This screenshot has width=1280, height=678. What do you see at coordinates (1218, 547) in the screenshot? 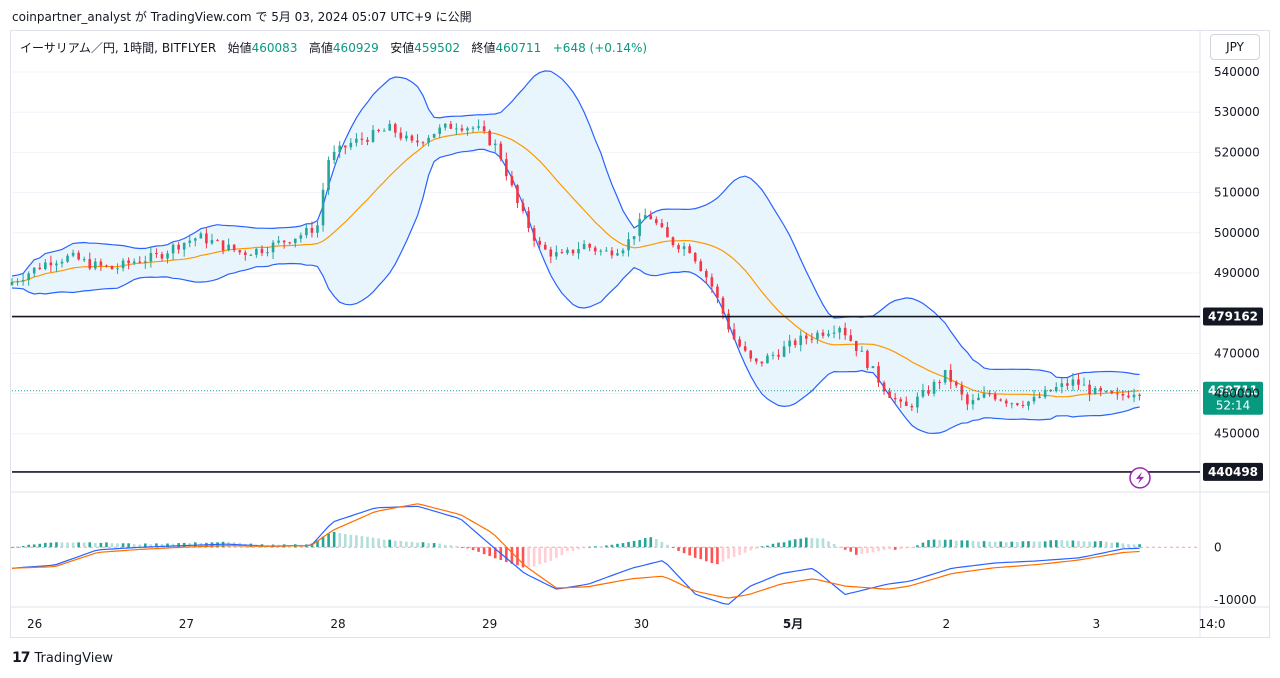
I see `macd-tick-label: 0` at bounding box center [1218, 547].